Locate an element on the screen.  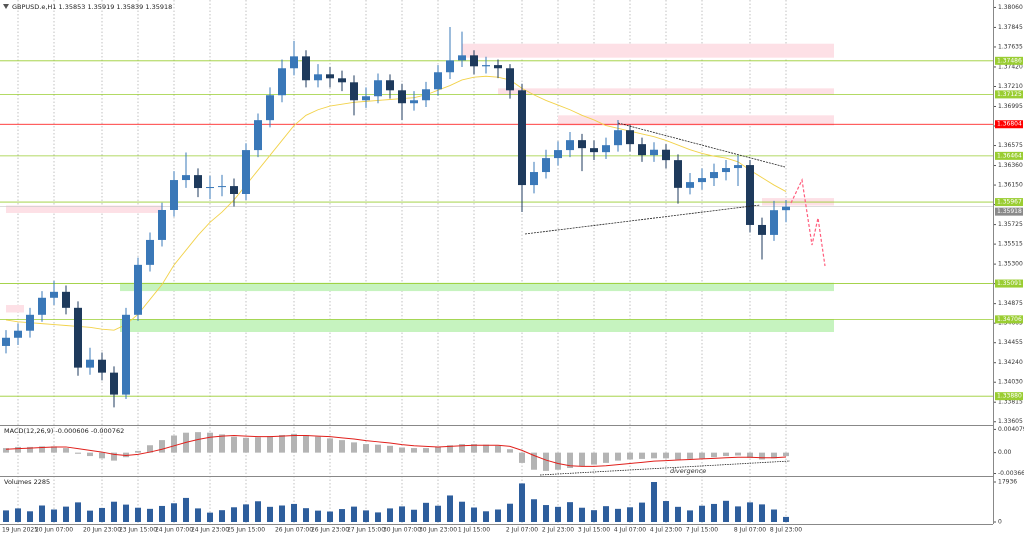
icon is located at coordinates (6, 6).